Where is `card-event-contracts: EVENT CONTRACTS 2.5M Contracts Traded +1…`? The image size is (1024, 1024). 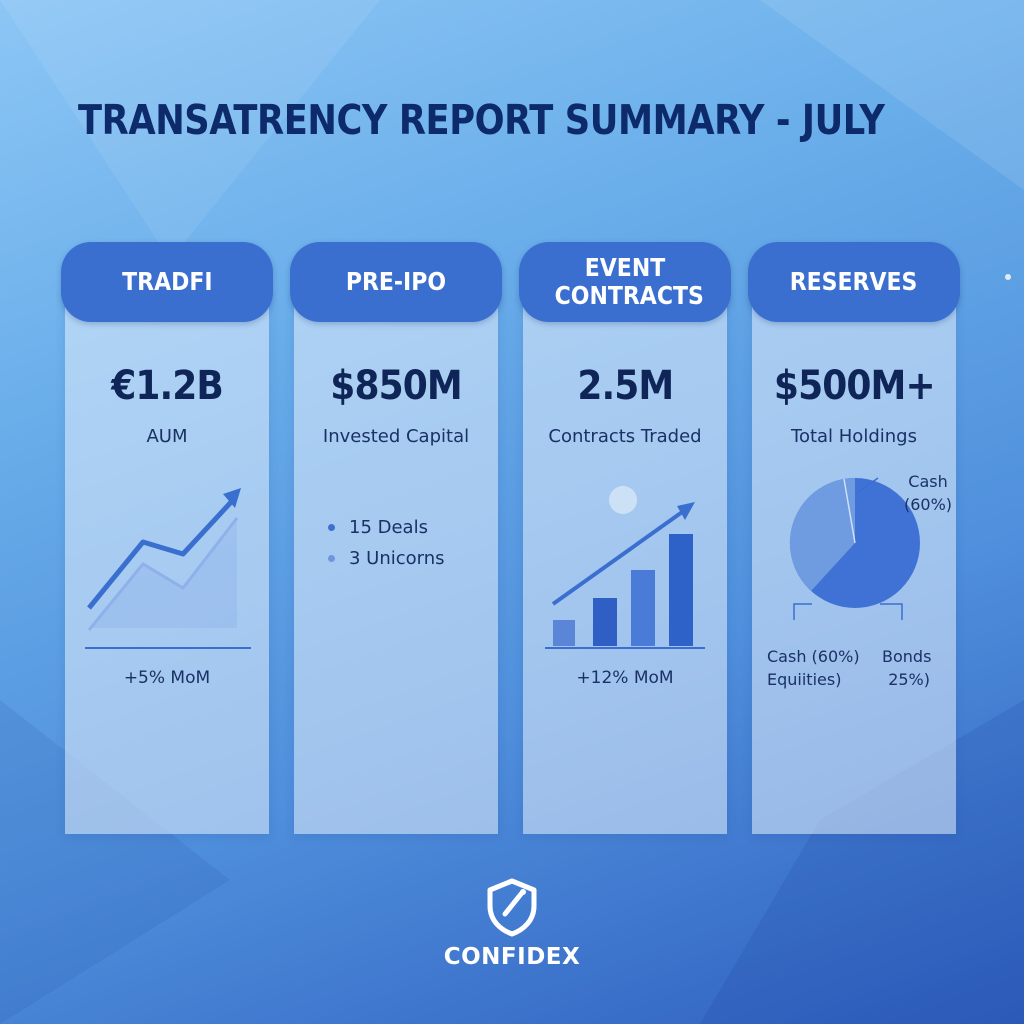
card-event-contracts: EVENT CONTRACTS 2.5M Contracts Traded +1… is located at coordinates (625, 538).